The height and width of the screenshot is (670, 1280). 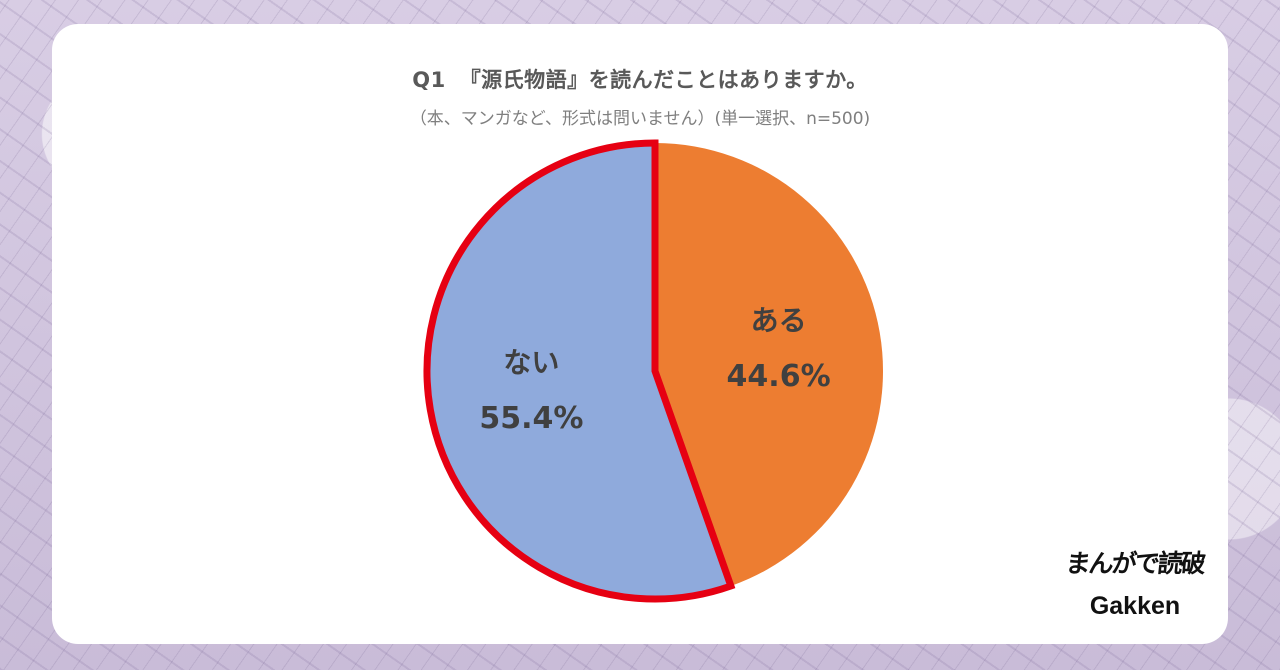 I want to click on question-number: Q1, so click(x=429, y=80).